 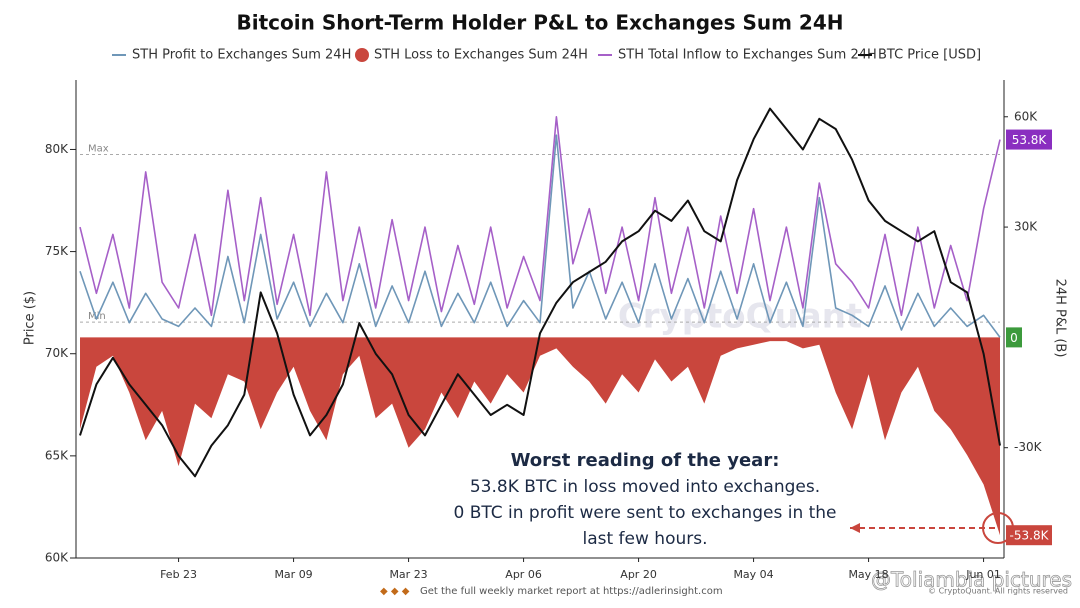 What do you see at coordinates (644, 539) in the screenshot?
I see `annotation-text: last few hours.` at bounding box center [644, 539].